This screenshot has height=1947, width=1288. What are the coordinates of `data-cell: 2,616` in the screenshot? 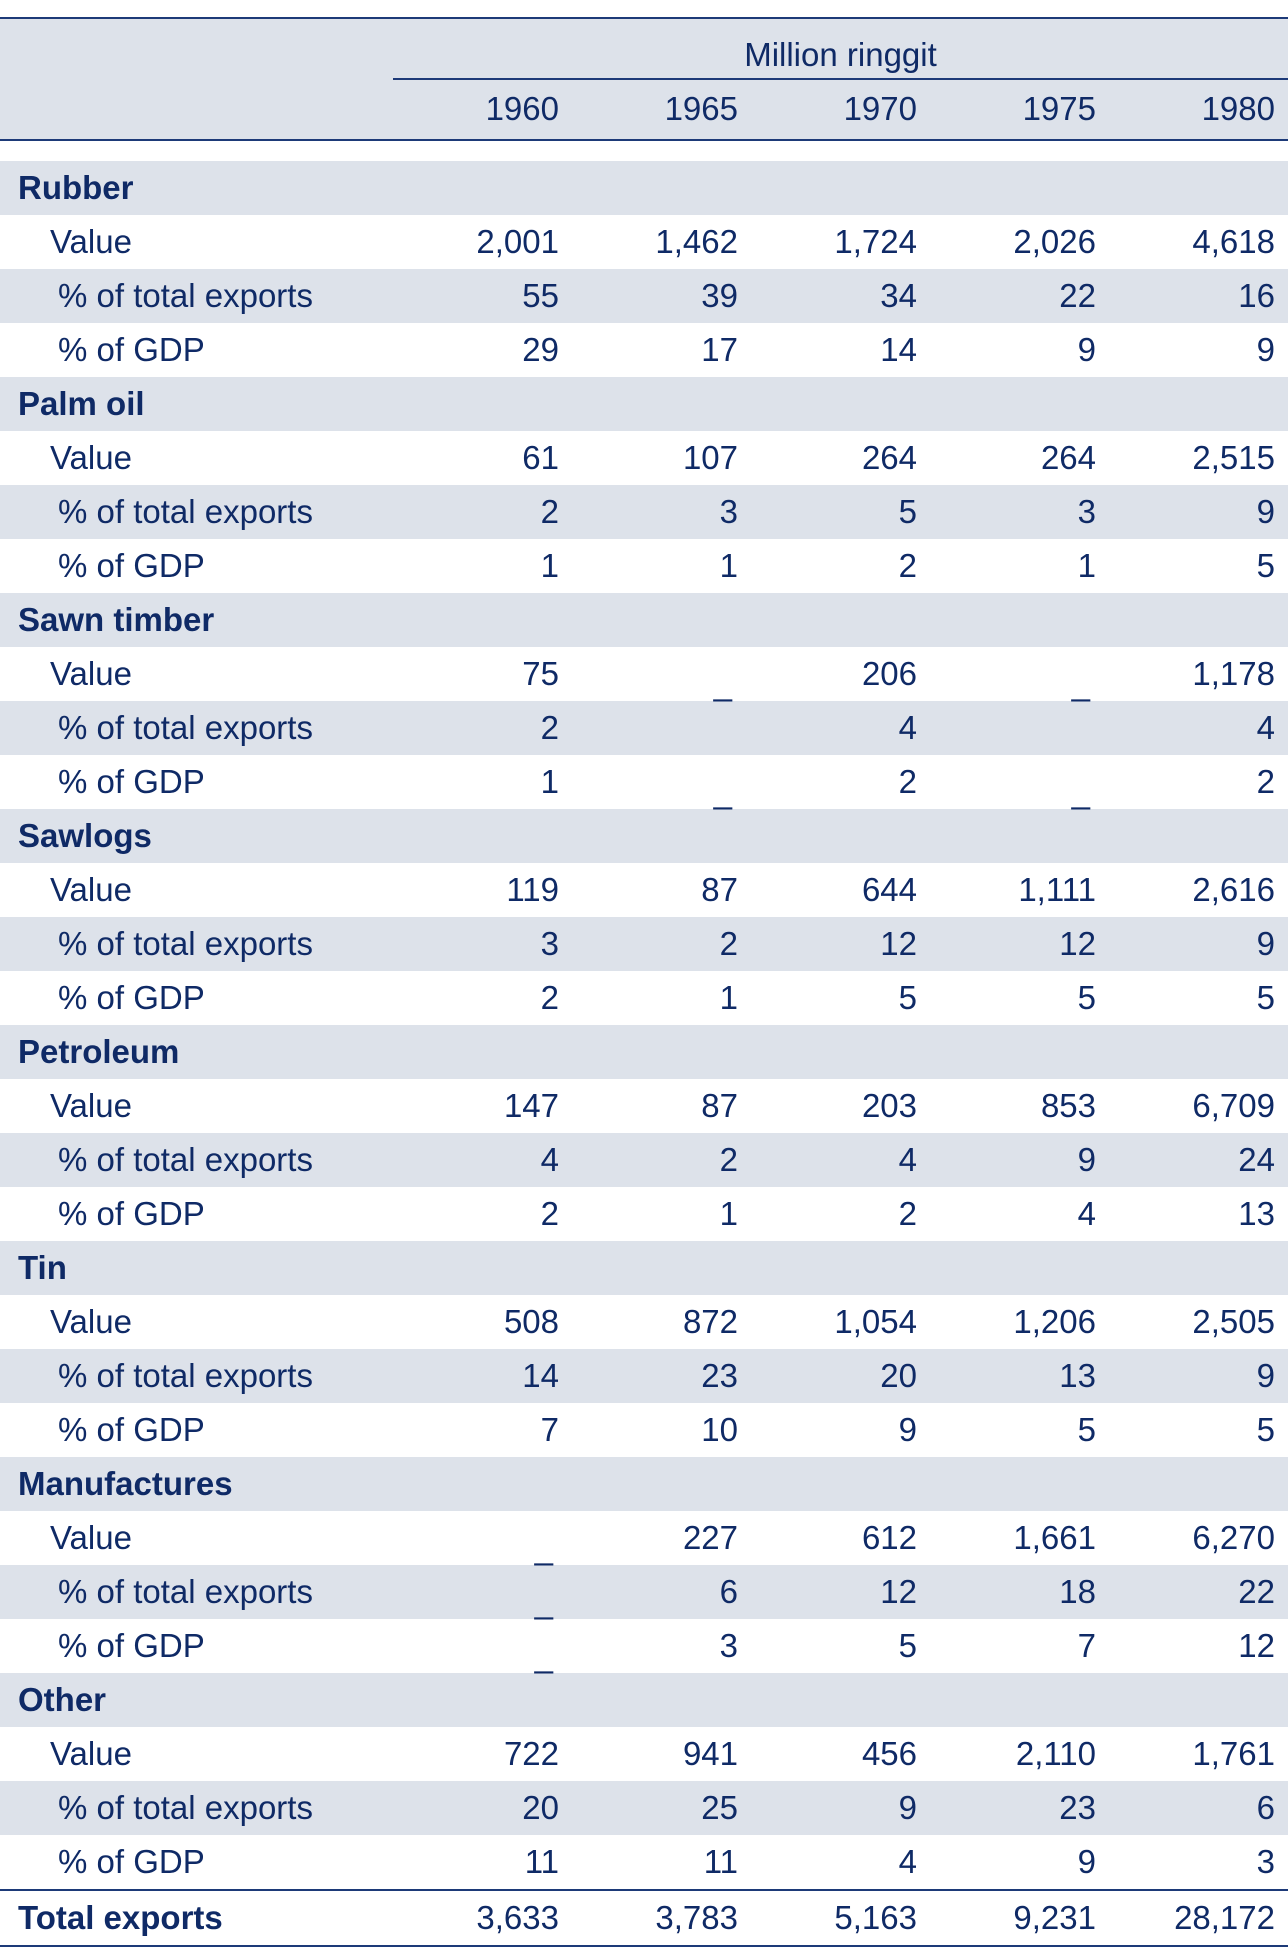 It's located at (1233, 889).